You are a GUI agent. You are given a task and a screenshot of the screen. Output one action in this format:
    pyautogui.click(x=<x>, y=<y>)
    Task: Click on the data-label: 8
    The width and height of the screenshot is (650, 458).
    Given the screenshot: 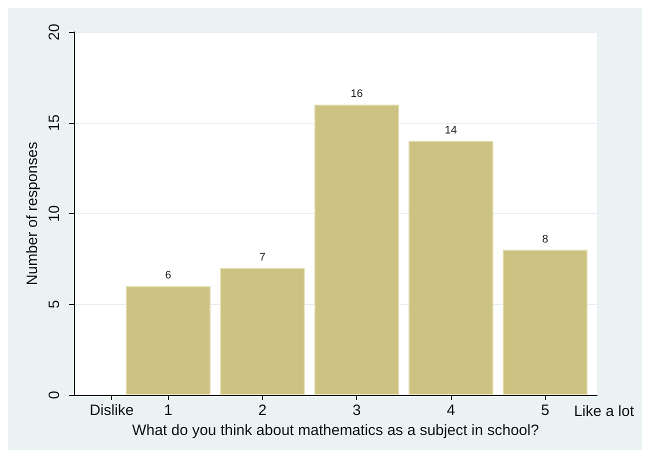 What is the action you would take?
    pyautogui.click(x=545, y=239)
    